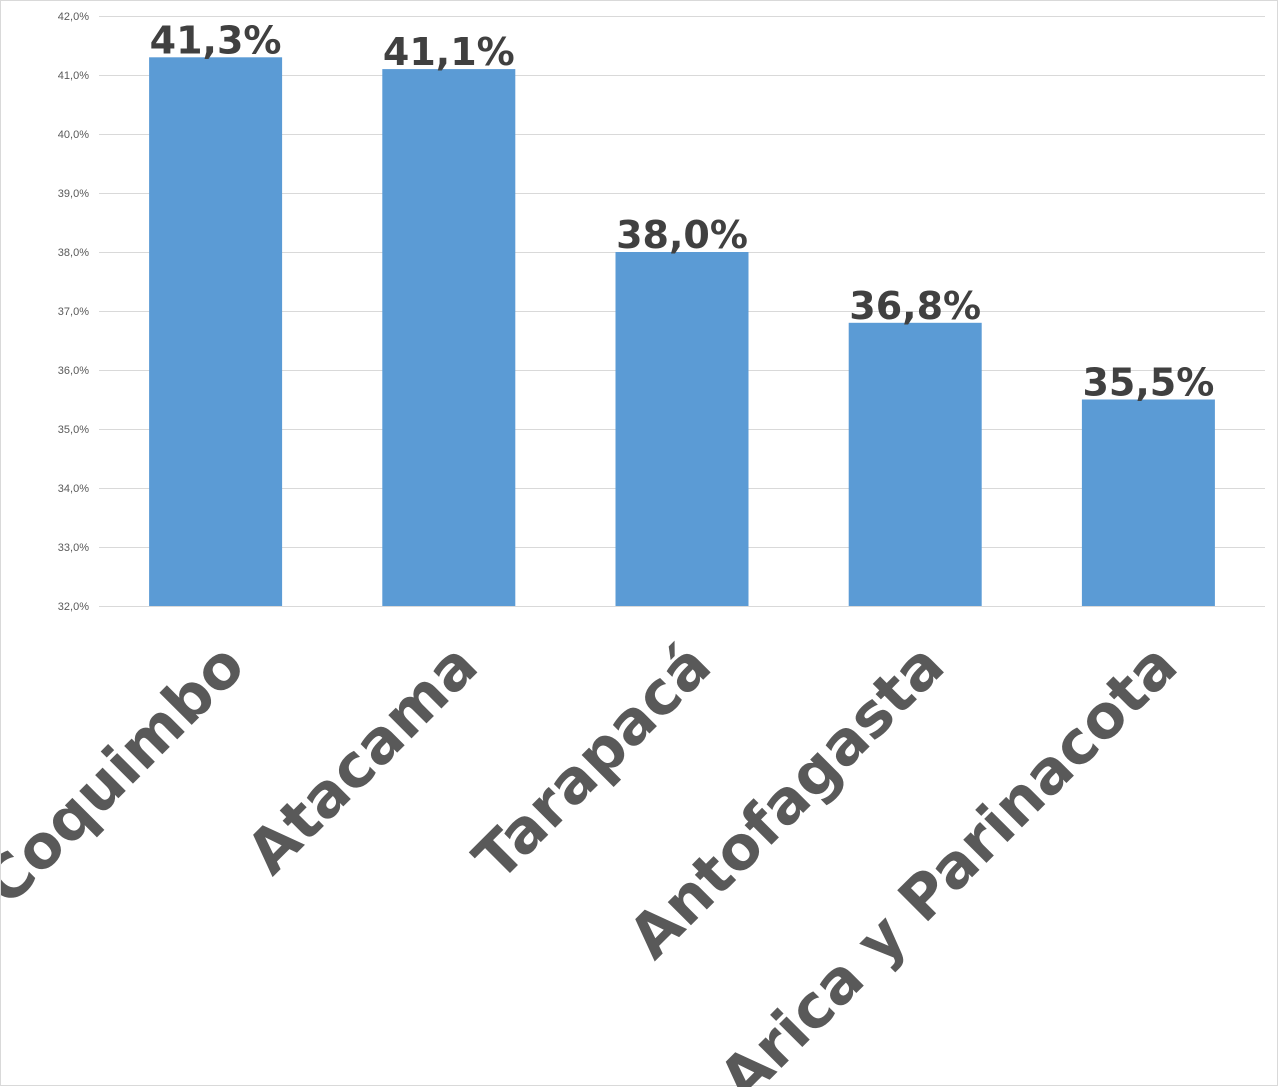 The image size is (1278, 1087). Describe the element at coordinates (73, 489) in the screenshot. I see `y-tick-label: 34,0%` at that location.